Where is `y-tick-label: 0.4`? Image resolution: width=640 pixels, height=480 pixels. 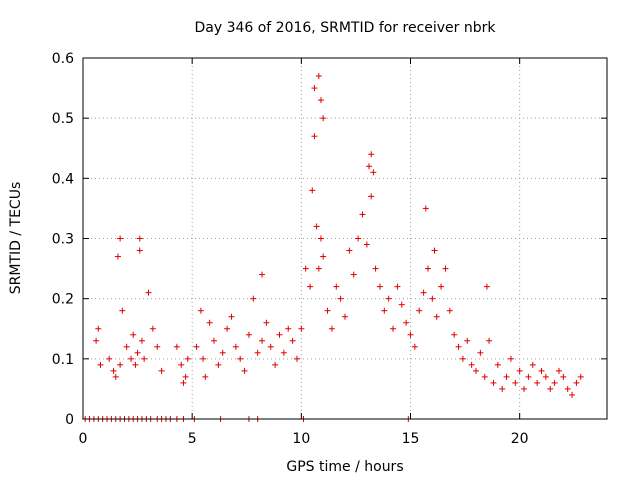 y-tick-label: 0.4 is located at coordinates (63, 179).